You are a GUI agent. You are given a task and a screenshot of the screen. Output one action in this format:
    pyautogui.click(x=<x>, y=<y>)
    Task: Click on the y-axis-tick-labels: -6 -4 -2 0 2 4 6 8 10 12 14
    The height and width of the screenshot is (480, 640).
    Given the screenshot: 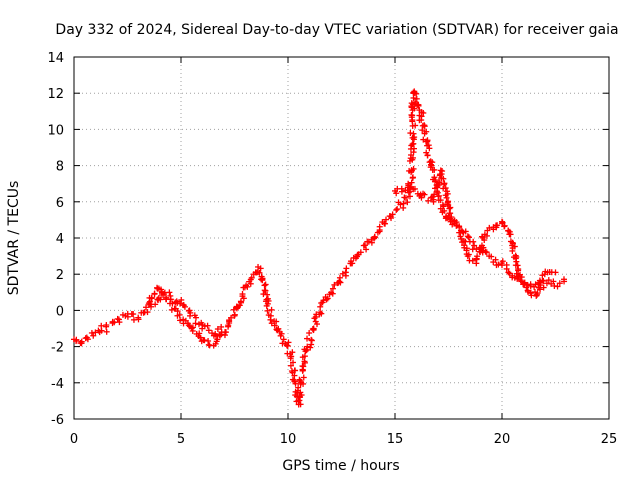 What is the action you would take?
    pyautogui.click(x=55, y=239)
    